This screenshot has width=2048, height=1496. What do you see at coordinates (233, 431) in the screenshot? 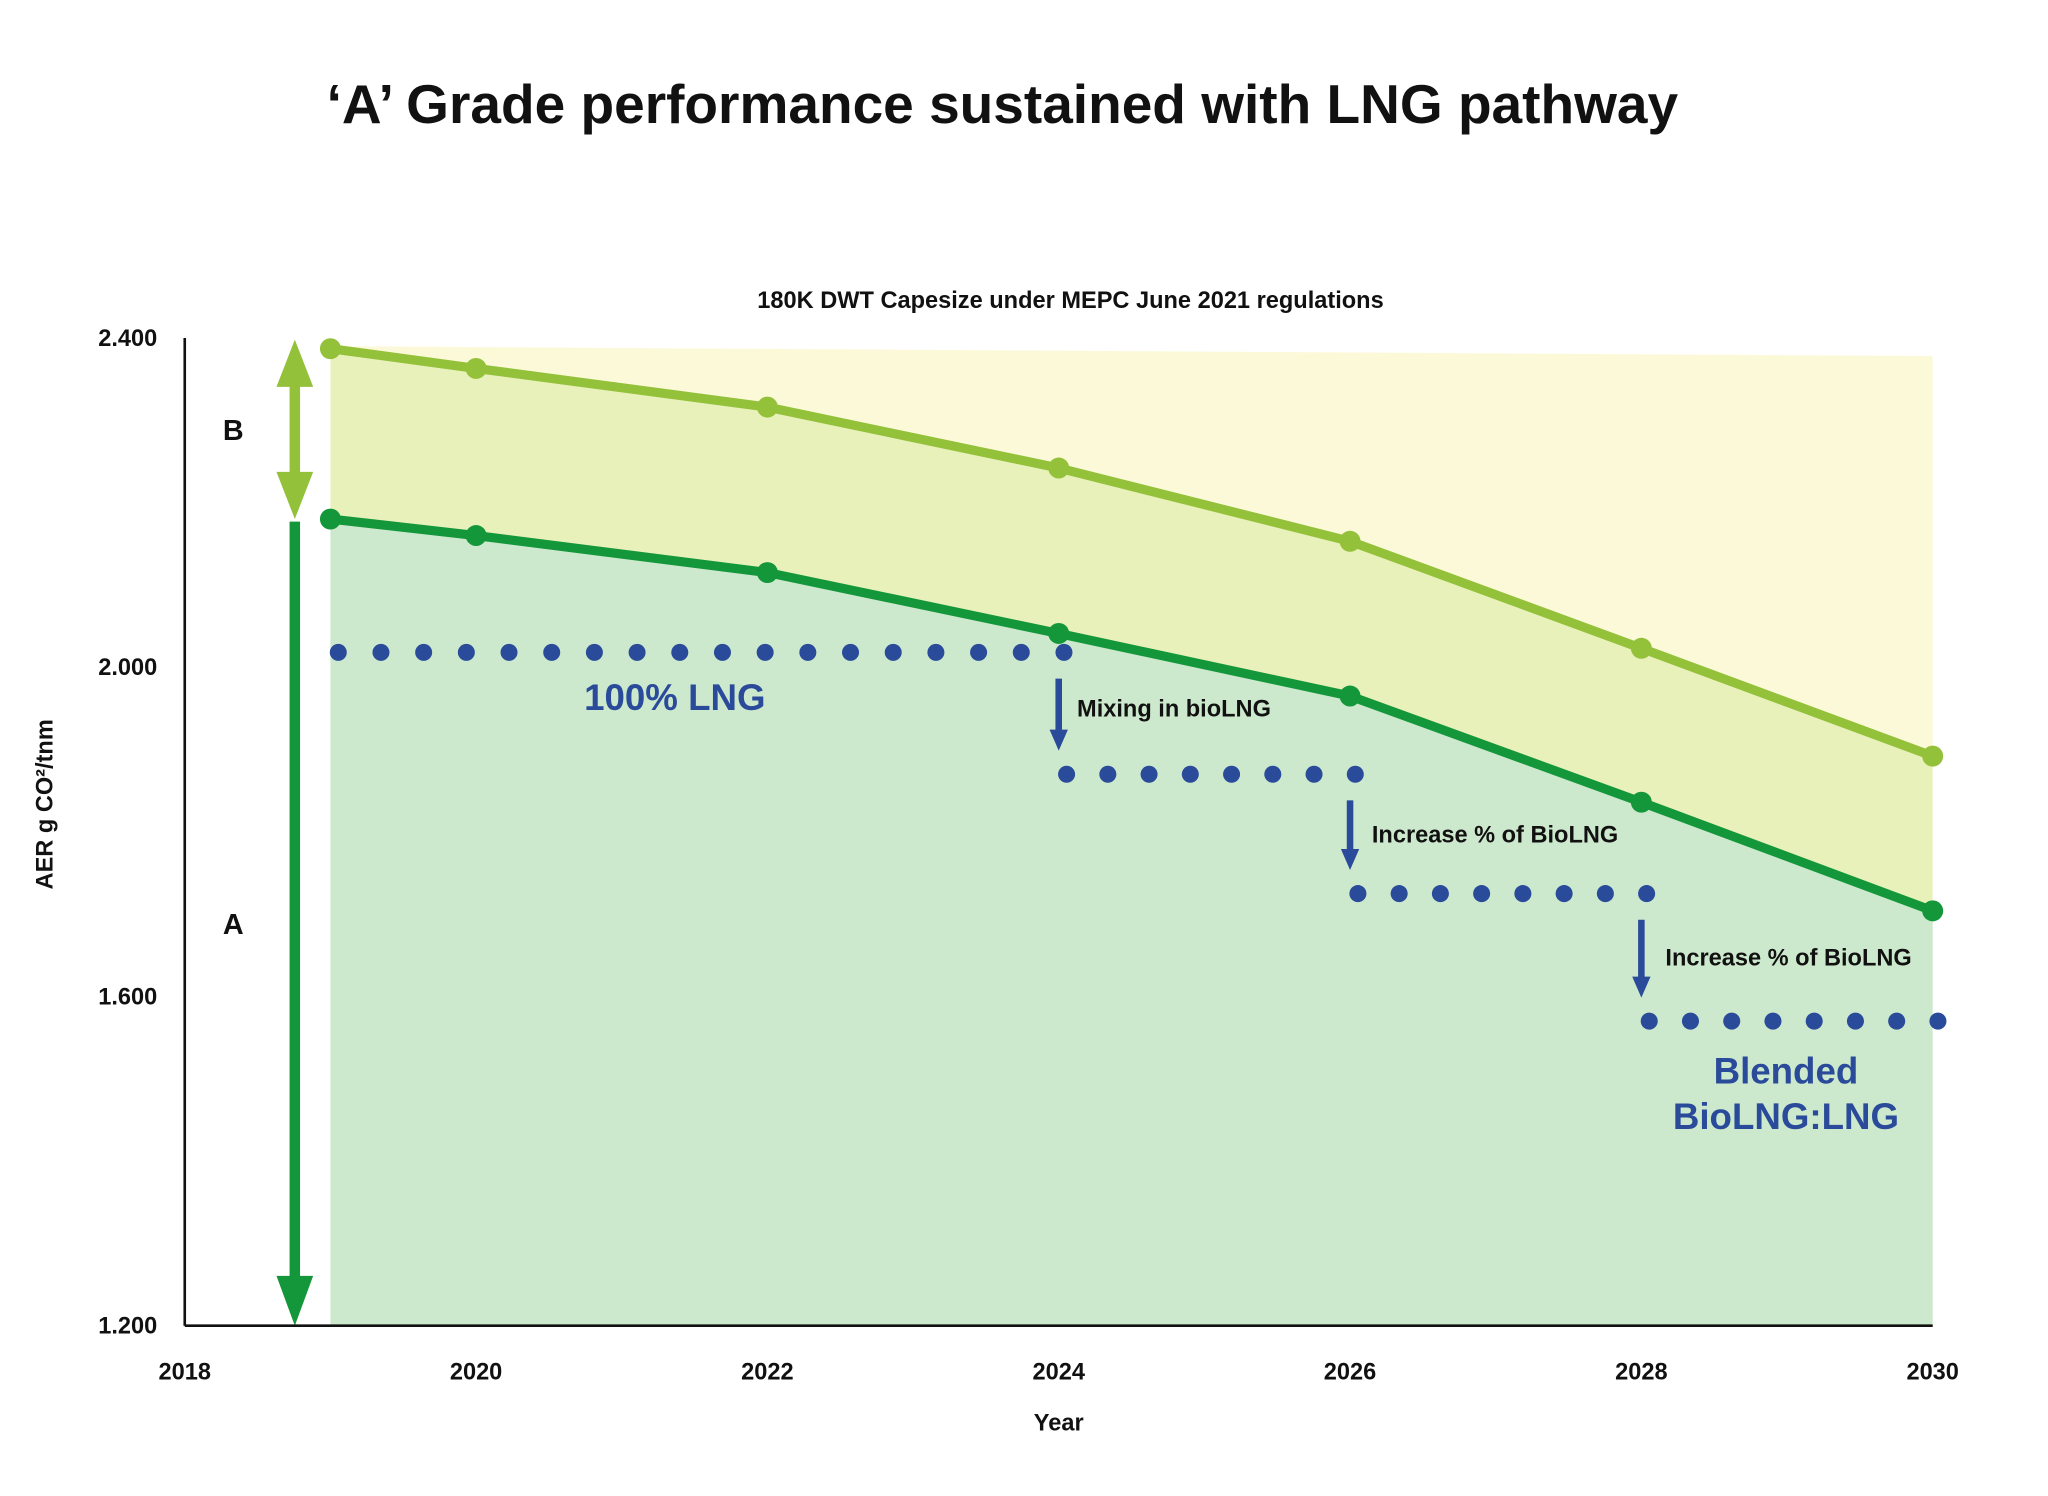
I see `grade-b-label: B` at bounding box center [233, 431].